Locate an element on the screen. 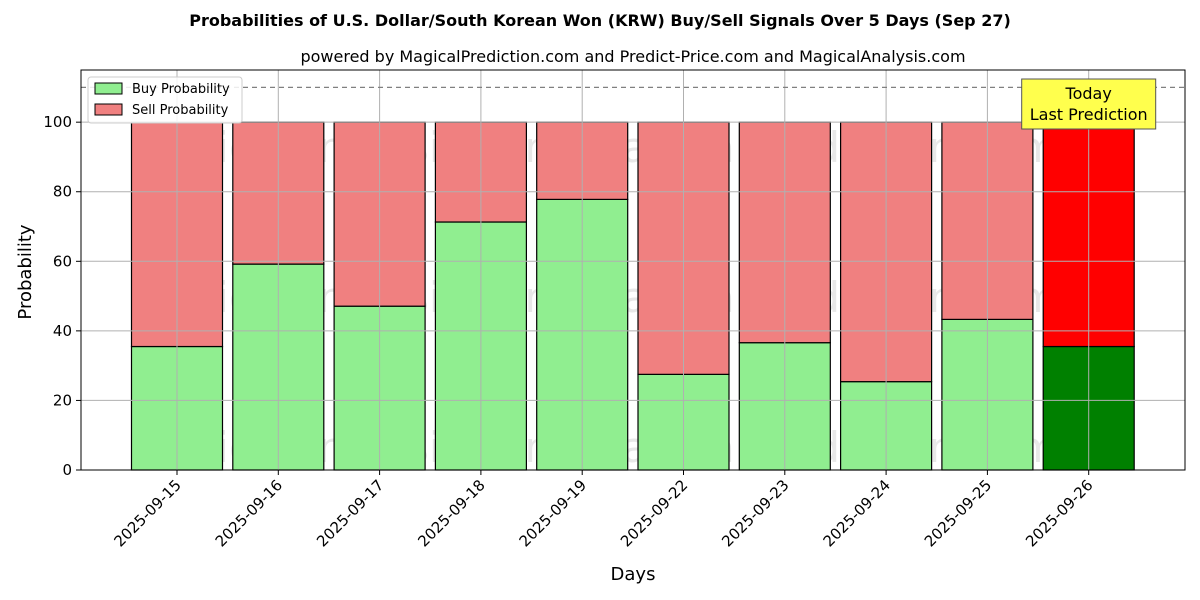  y-tick-label: 100 is located at coordinates (57, 122).